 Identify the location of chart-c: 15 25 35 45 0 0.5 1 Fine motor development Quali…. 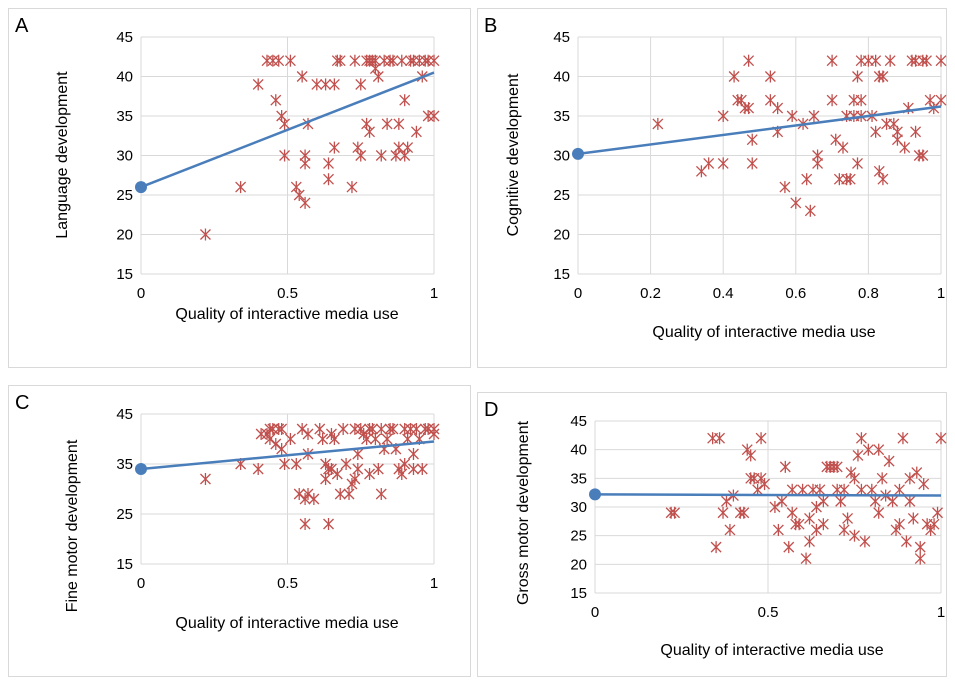
(252, 519).